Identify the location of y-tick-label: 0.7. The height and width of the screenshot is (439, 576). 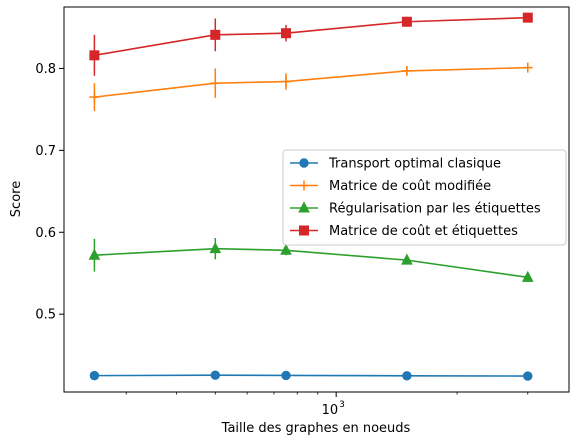
(45, 151).